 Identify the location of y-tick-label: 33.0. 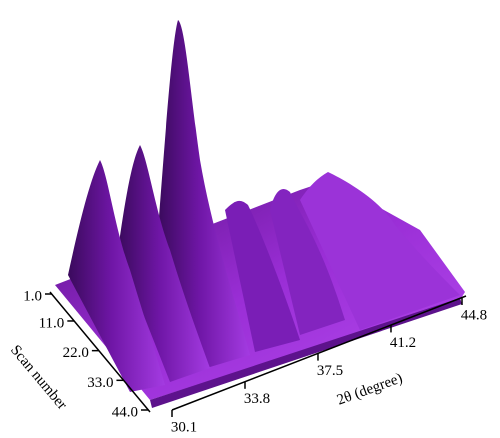
(100, 383).